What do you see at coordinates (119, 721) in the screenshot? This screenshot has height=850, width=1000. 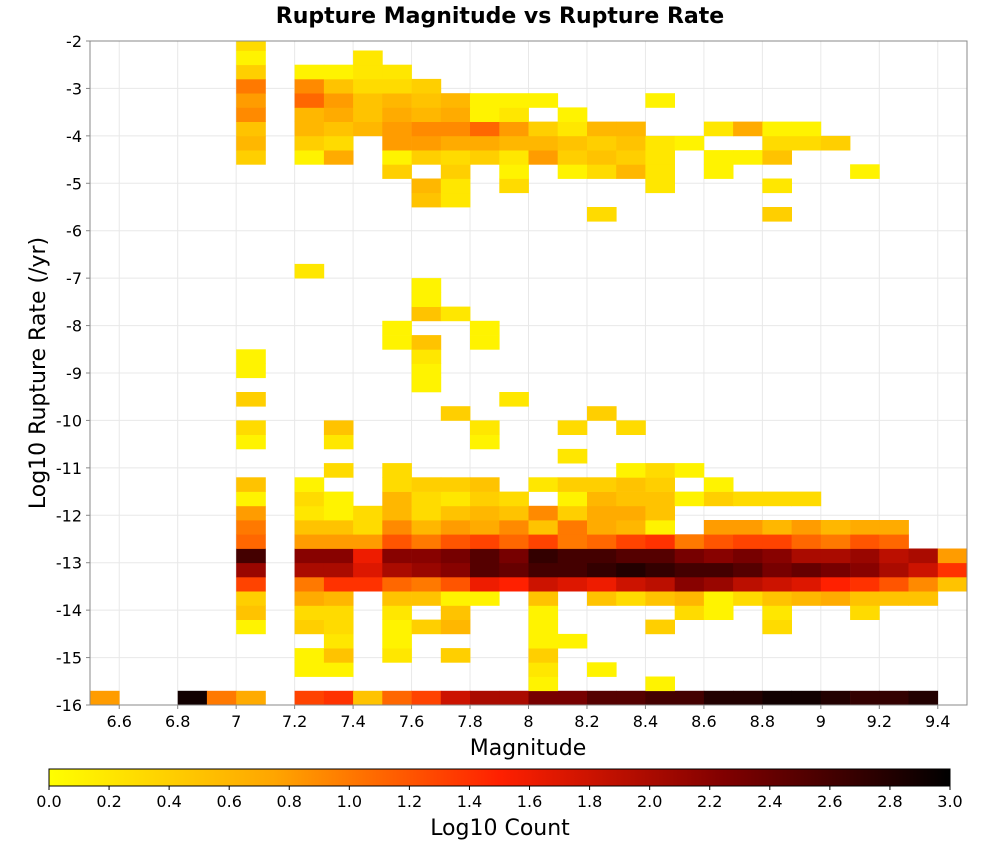 I see `x-tick-label: 6.6` at bounding box center [119, 721].